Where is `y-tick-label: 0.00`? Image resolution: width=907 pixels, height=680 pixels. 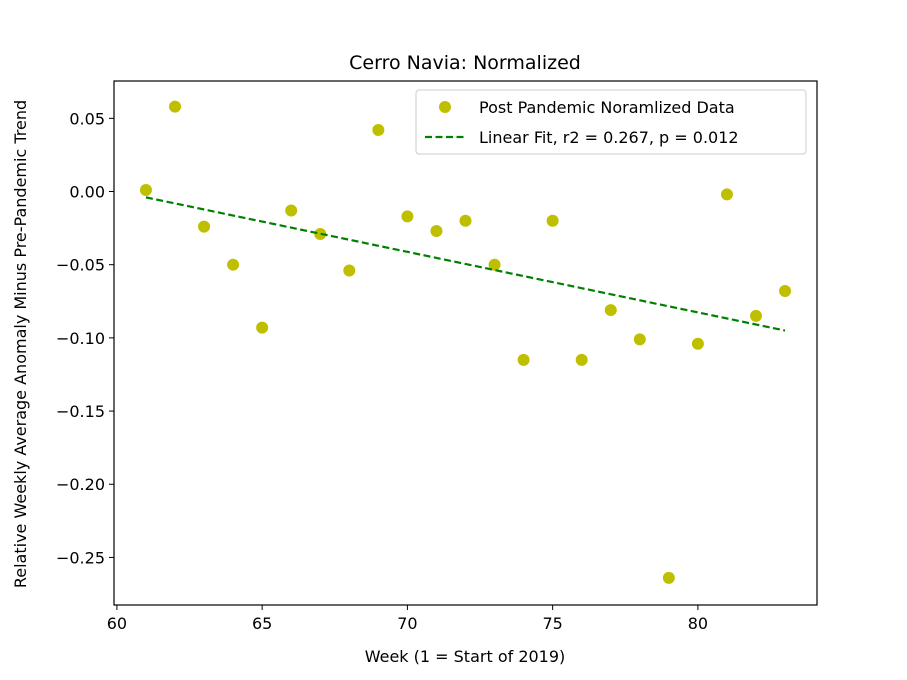 y-tick-label: 0.00 is located at coordinates (87, 192).